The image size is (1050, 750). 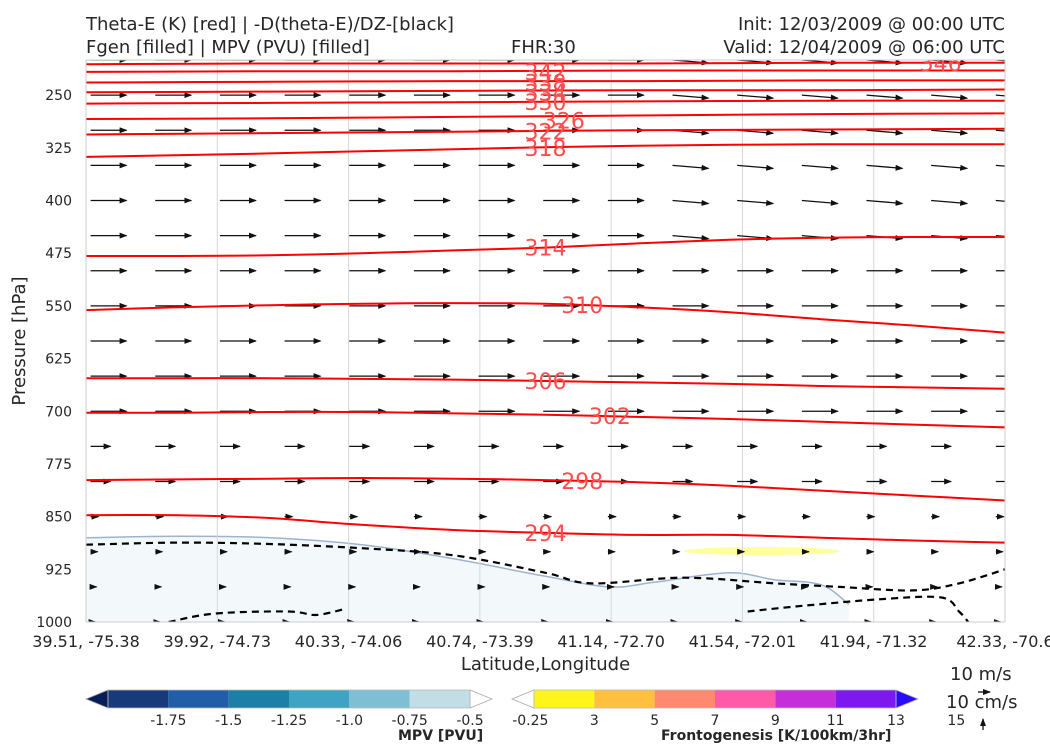 I want to click on fgen-colorbar-tick: 13, so click(x=896, y=721).